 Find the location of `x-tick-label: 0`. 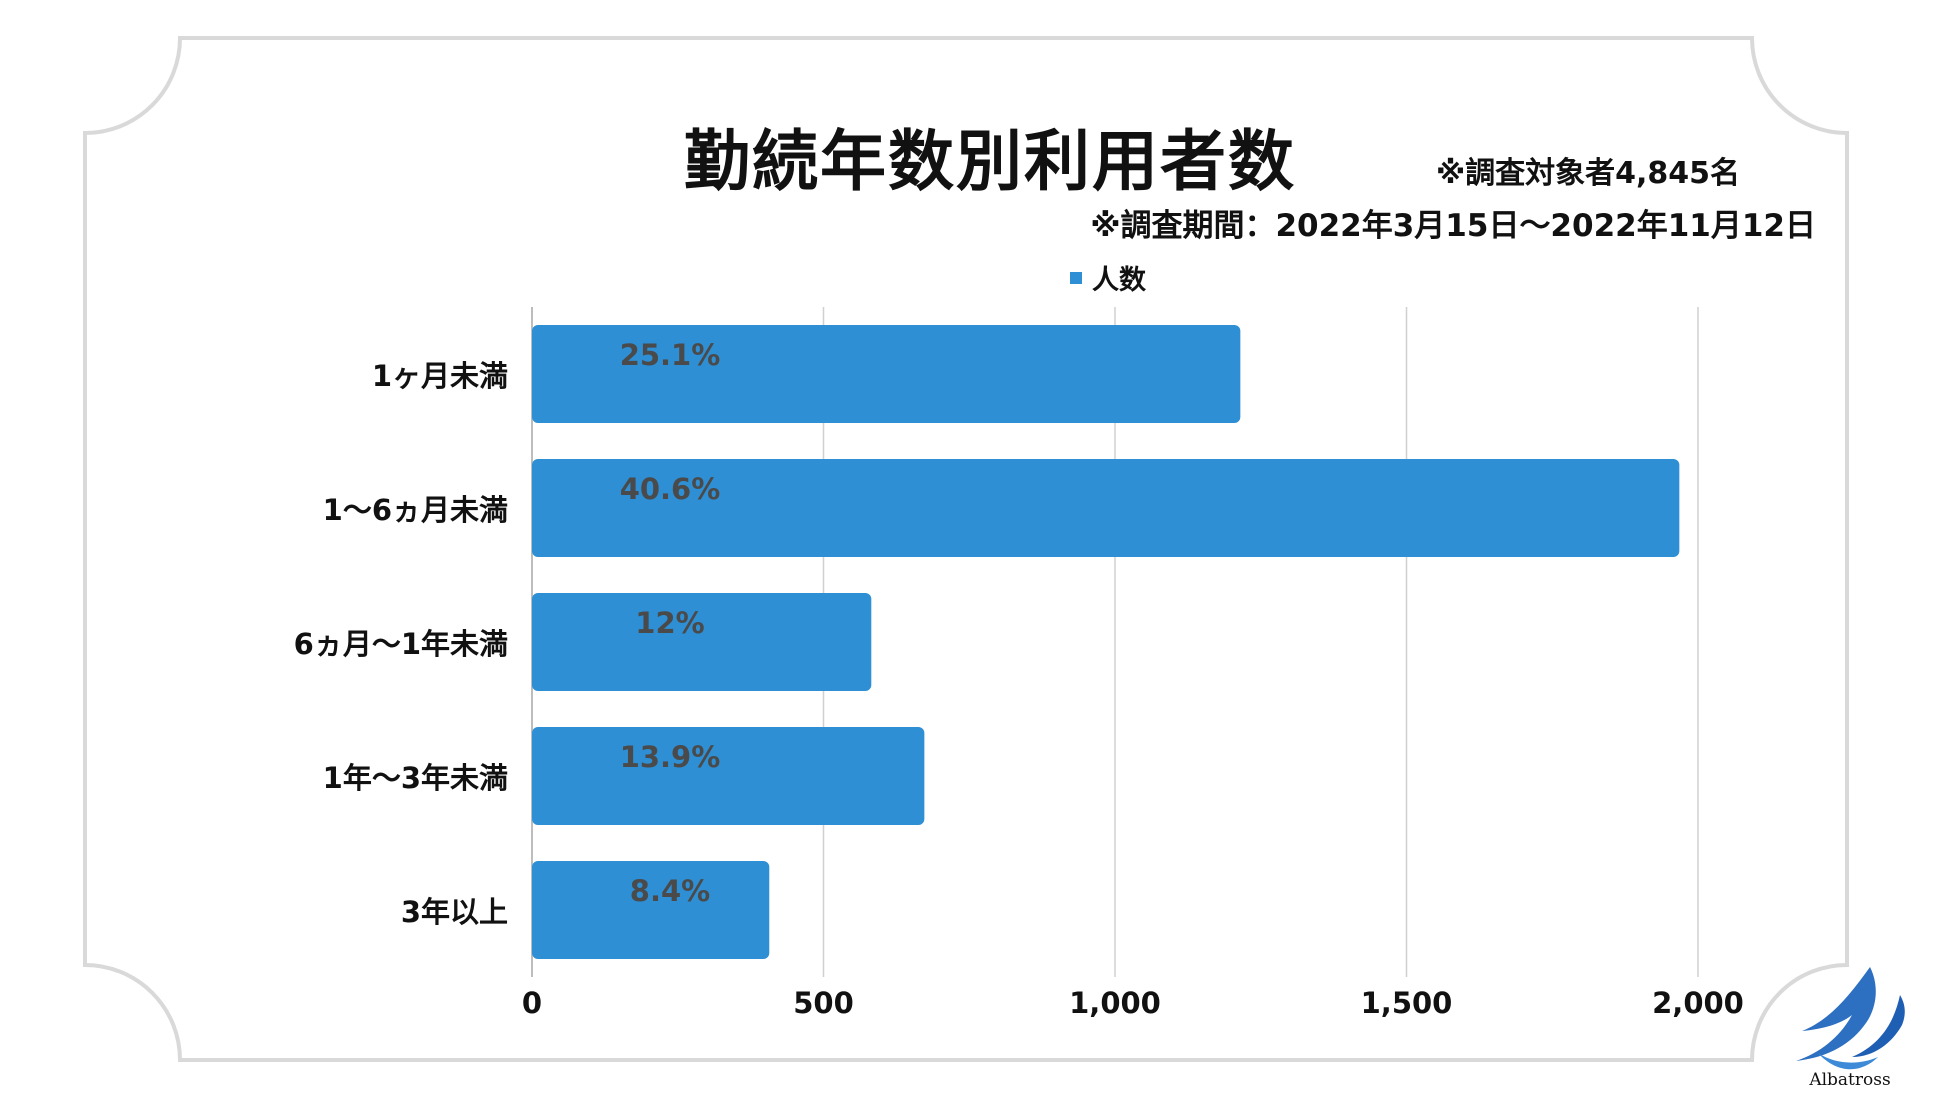

x-tick-label: 0 is located at coordinates (532, 1003).